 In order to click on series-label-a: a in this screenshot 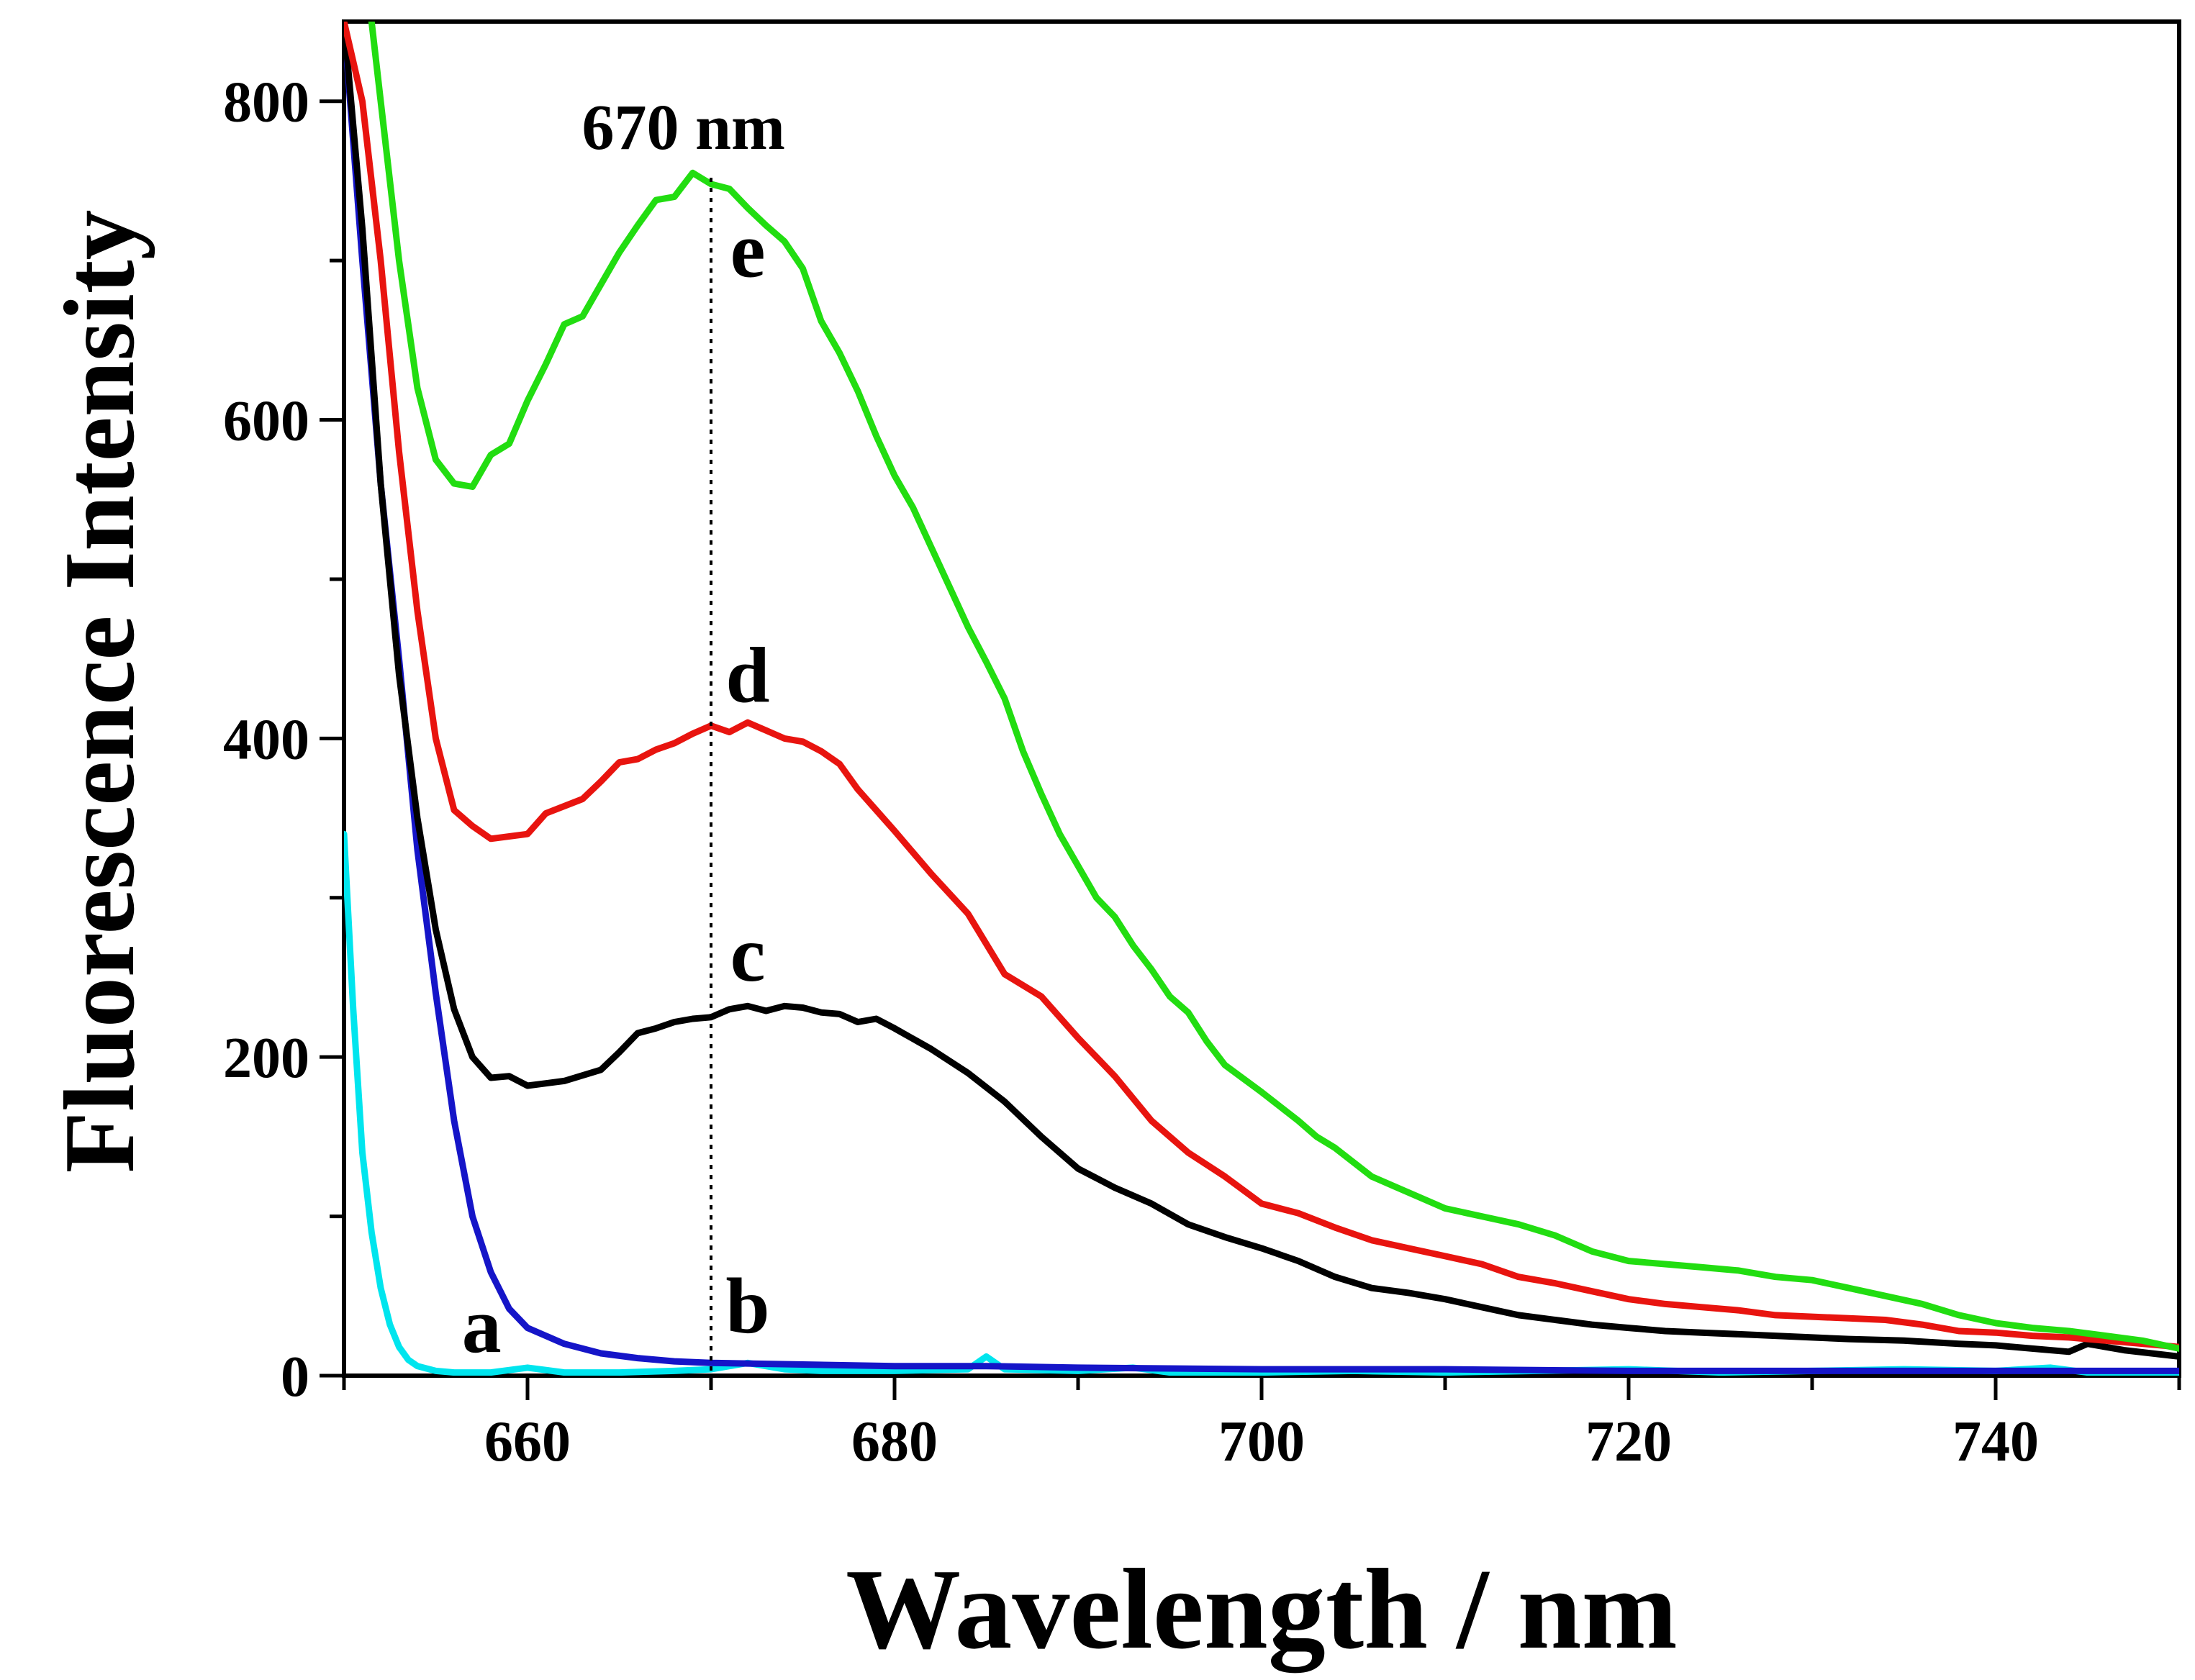, I will do `click(482, 1325)`.